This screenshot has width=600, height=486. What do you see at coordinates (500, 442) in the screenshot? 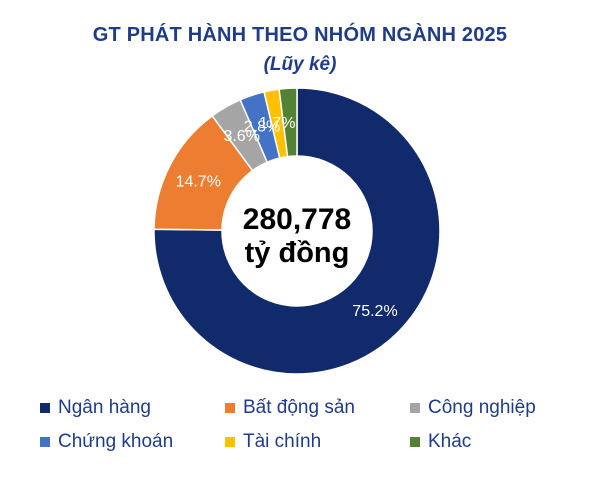
I see `legend-item-khac: Khác` at bounding box center [500, 442].